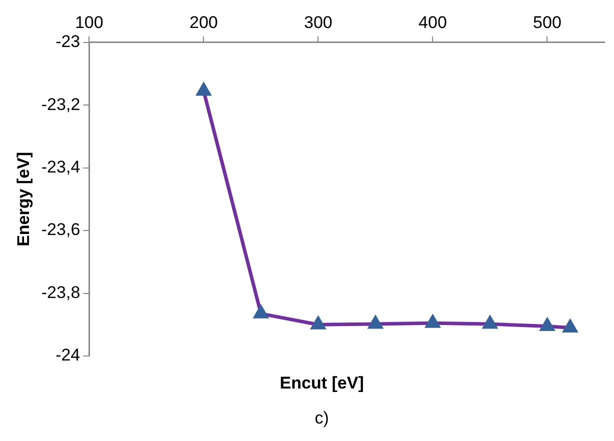 The image size is (614, 441). I want to click on y-tick-label: -23,4, so click(60, 167).